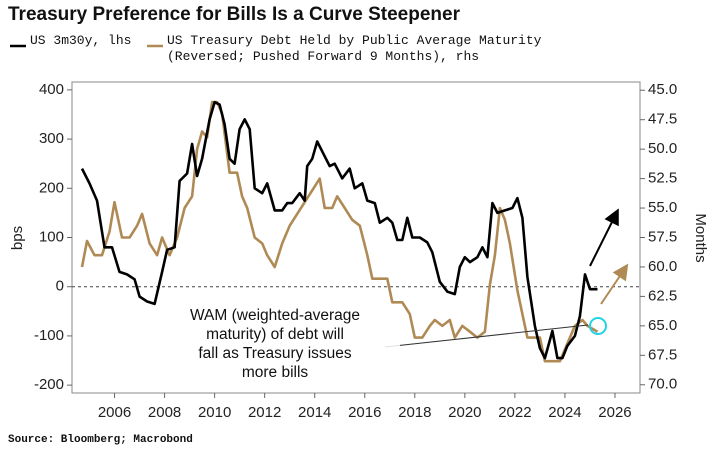  Describe the element at coordinates (464, 412) in the screenshot. I see `x-tick-label: 2020` at that location.